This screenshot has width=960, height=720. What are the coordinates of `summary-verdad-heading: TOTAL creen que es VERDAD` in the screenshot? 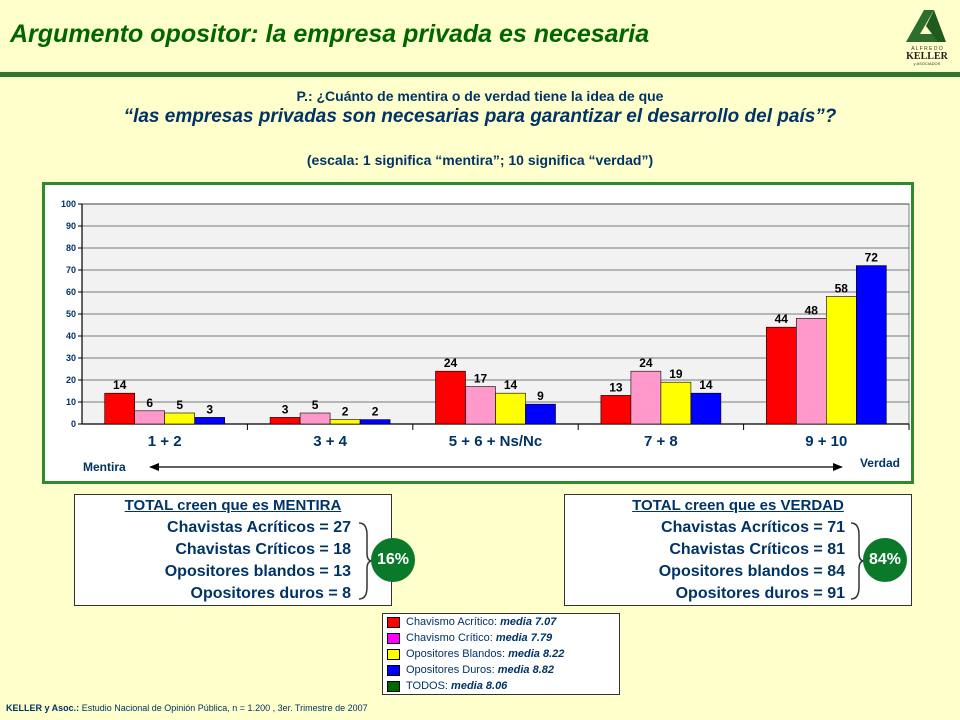 It's located at (738, 505).